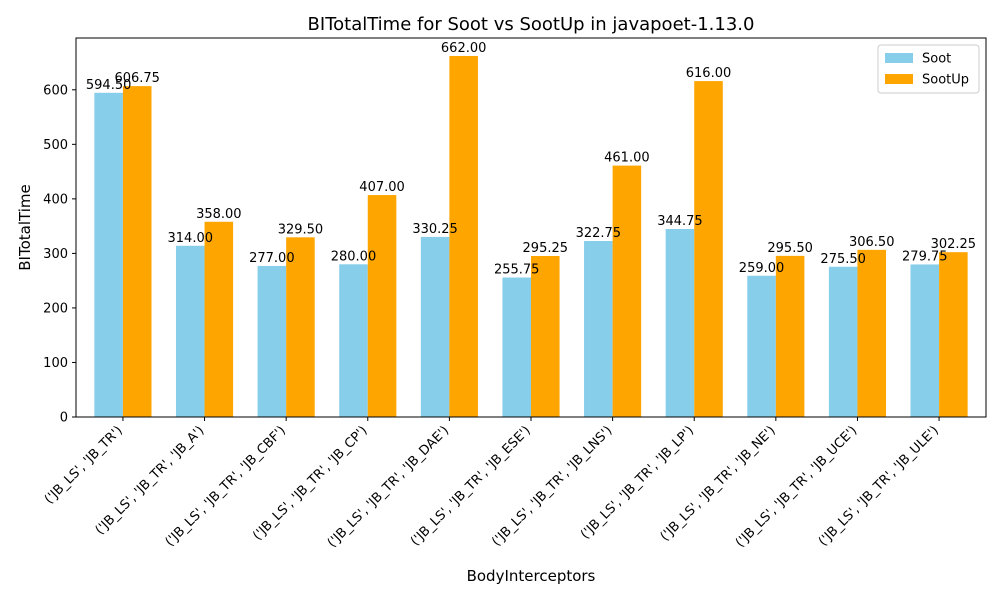 The image size is (1000, 600). Describe the element at coordinates (899, 58) in the screenshot. I see `legend-swatch-soot` at that location.